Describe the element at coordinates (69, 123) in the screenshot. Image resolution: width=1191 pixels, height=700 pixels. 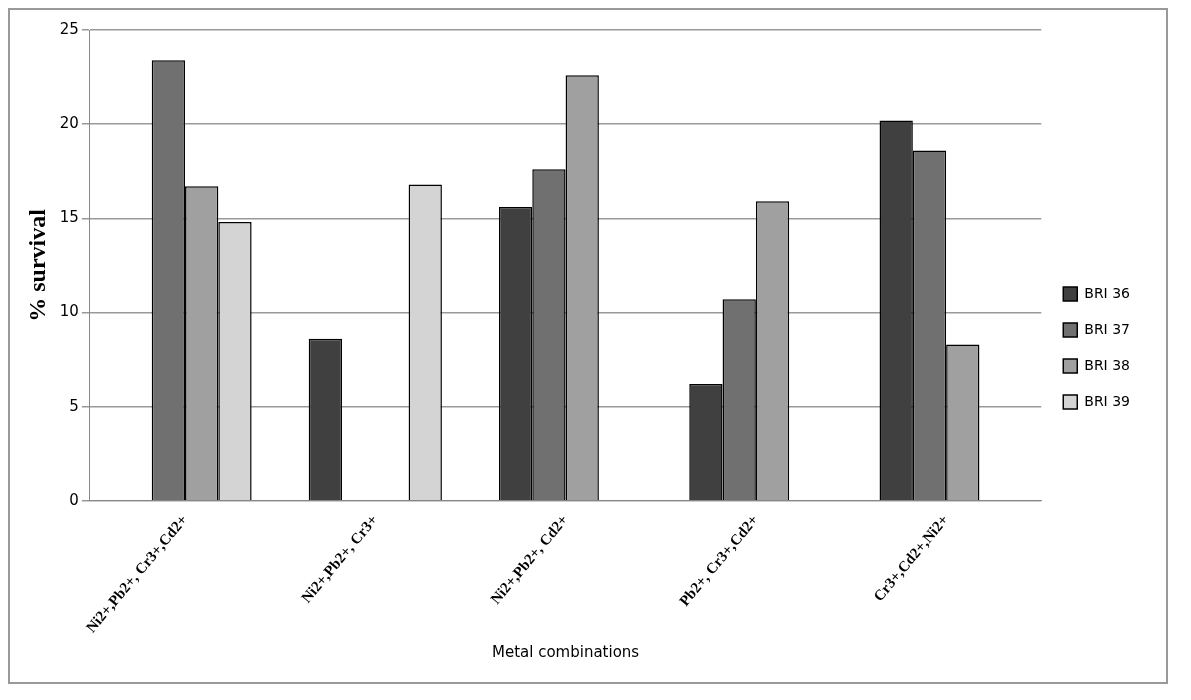
I see `y-tick-label: 20` at that location.